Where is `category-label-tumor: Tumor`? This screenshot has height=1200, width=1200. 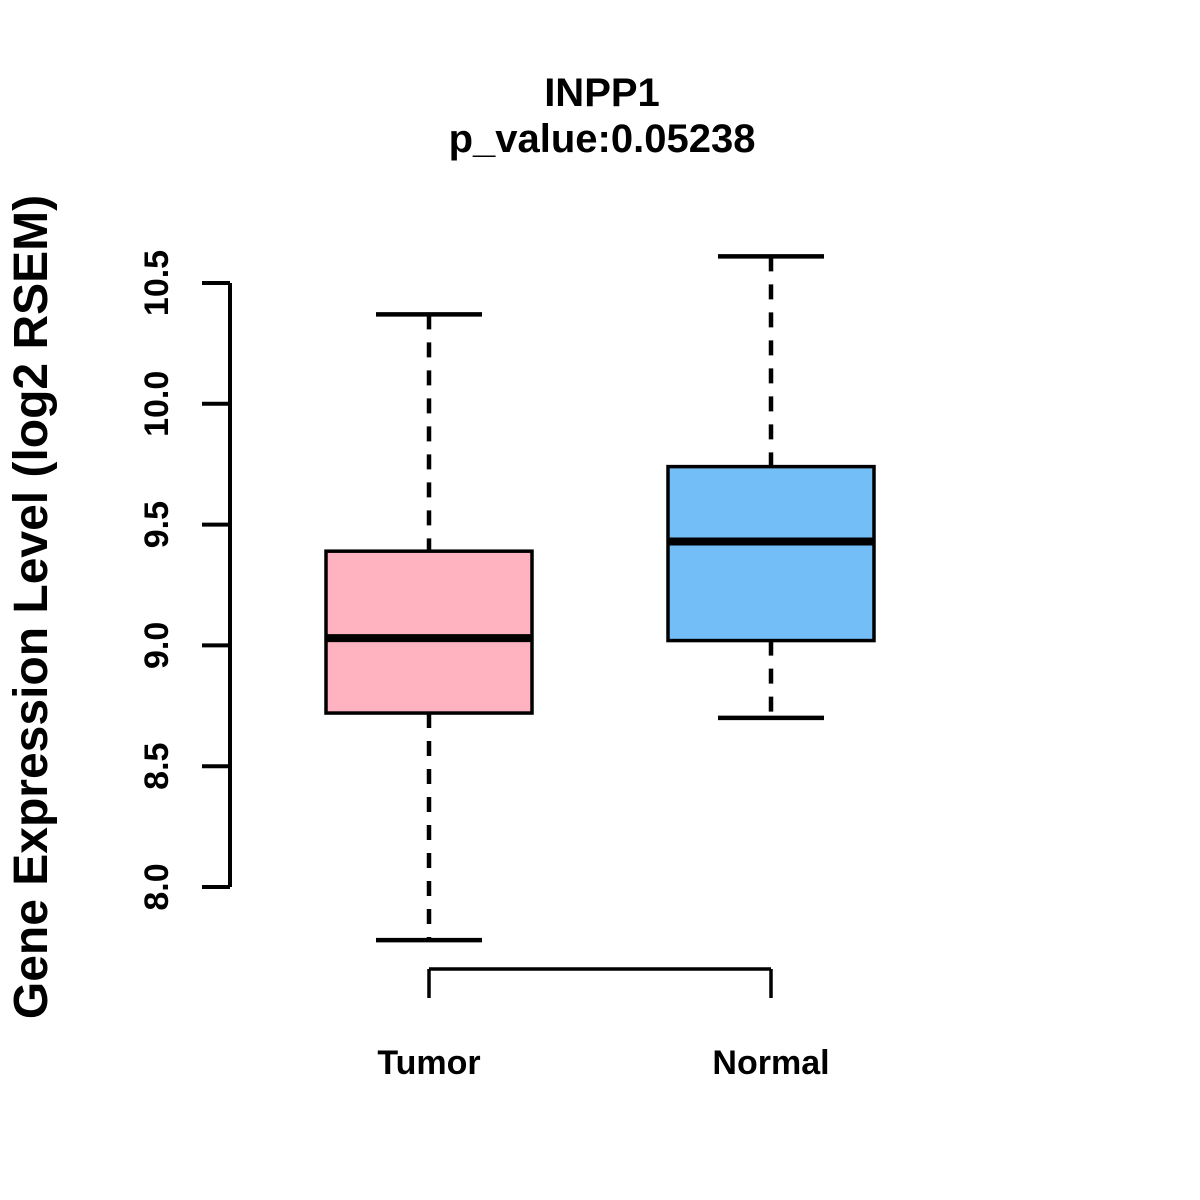 category-label-tumor: Tumor is located at coordinates (428, 1063).